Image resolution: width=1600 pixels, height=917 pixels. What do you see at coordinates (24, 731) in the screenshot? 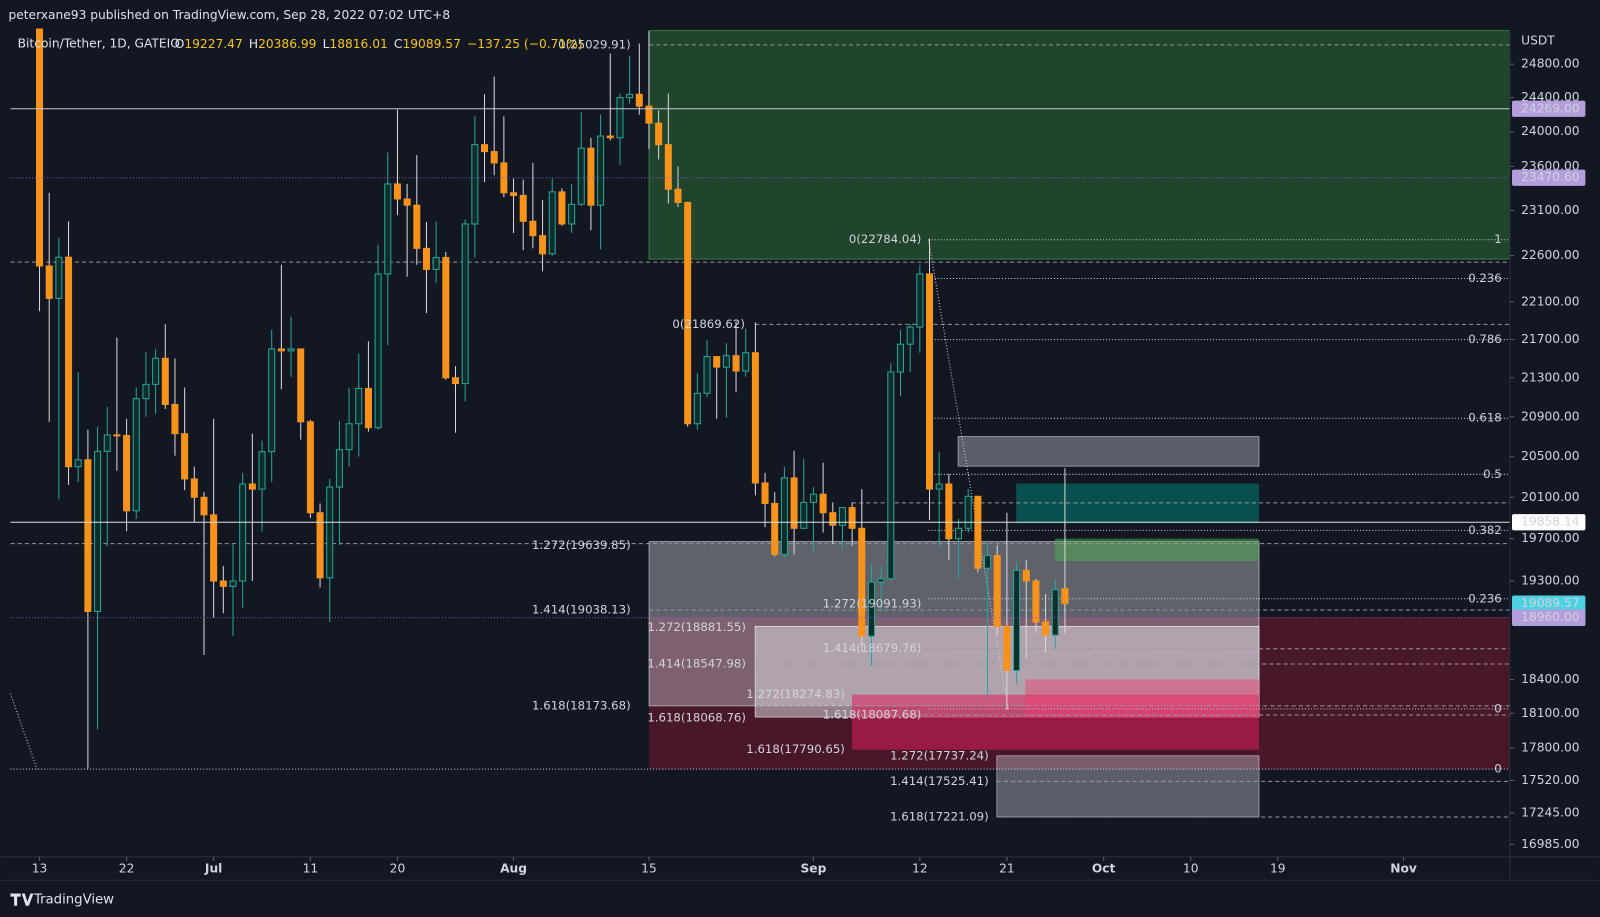
I see `trend-line` at bounding box center [24, 731].